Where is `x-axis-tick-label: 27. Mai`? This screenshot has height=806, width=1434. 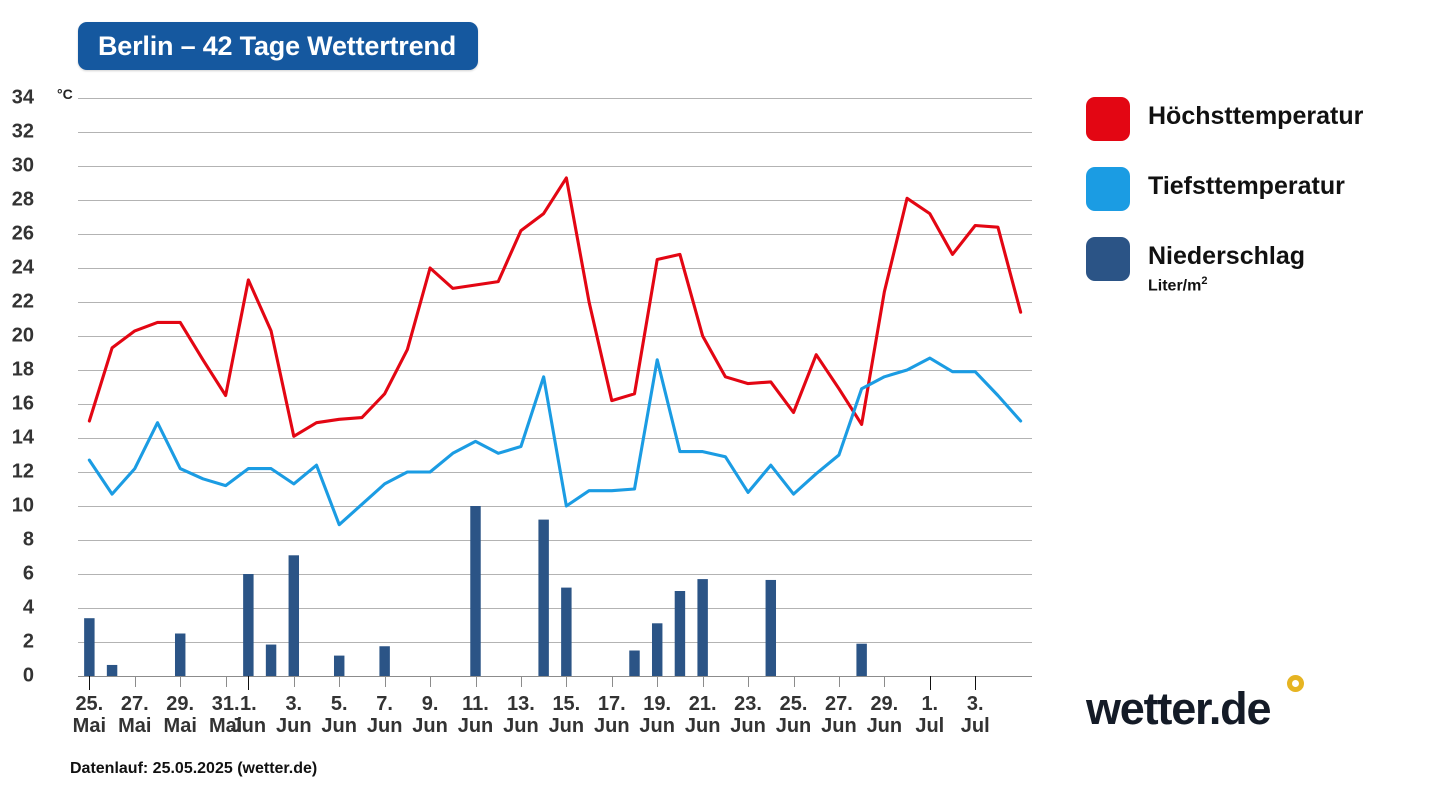 x-axis-tick-label: 27. Mai is located at coordinates (135, 715).